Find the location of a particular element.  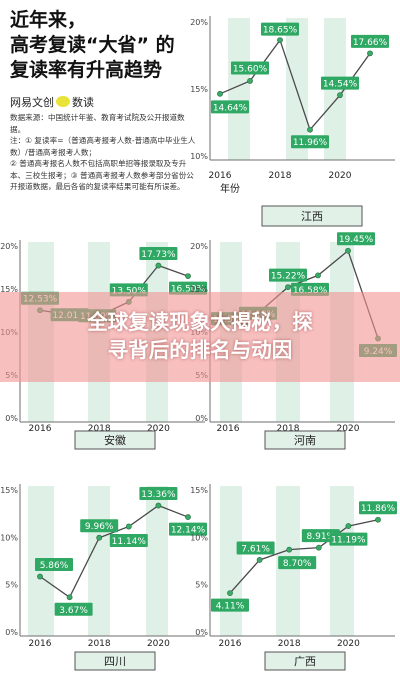

data-label: 18.65% is located at coordinates (280, 31).